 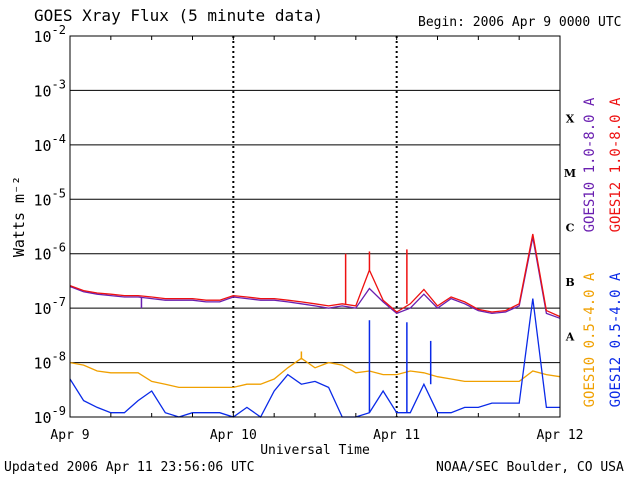 I want to click on x-tick-label: Apr 9, so click(x=69, y=435).